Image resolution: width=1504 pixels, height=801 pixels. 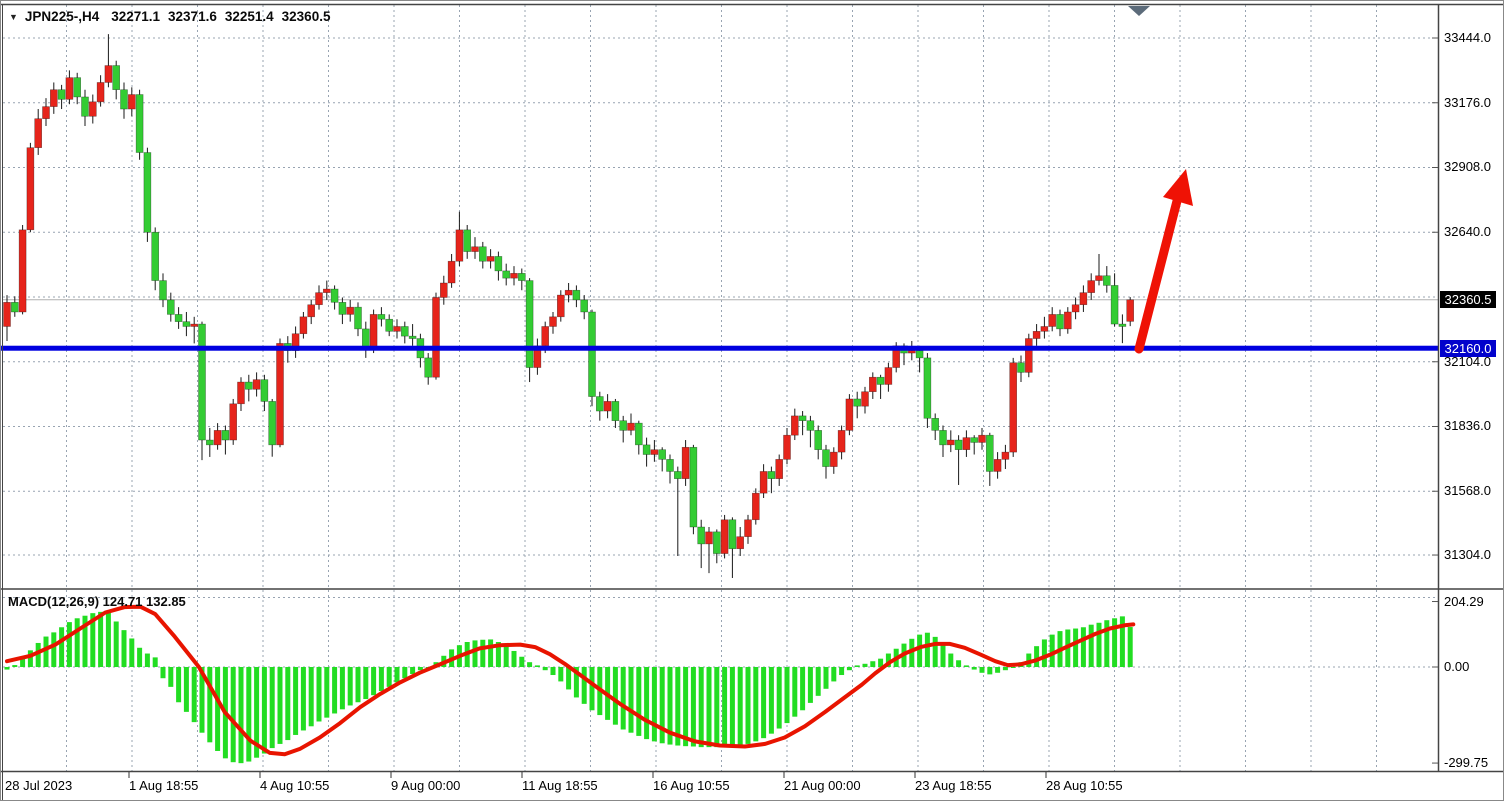 What do you see at coordinates (1178, 187) in the screenshot?
I see `trend-arrow-head` at bounding box center [1178, 187].